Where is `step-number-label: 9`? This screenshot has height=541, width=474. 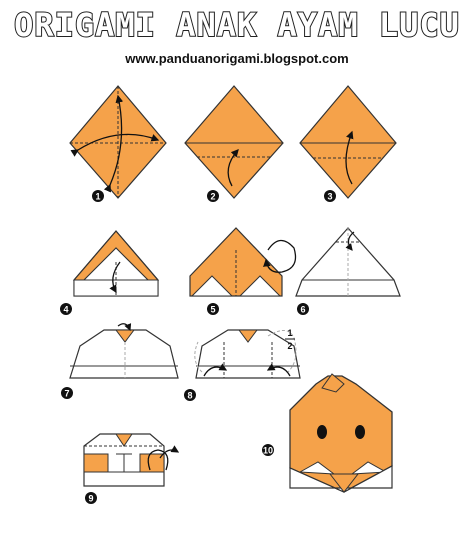 step-number-label: 9 is located at coordinates (90, 499).